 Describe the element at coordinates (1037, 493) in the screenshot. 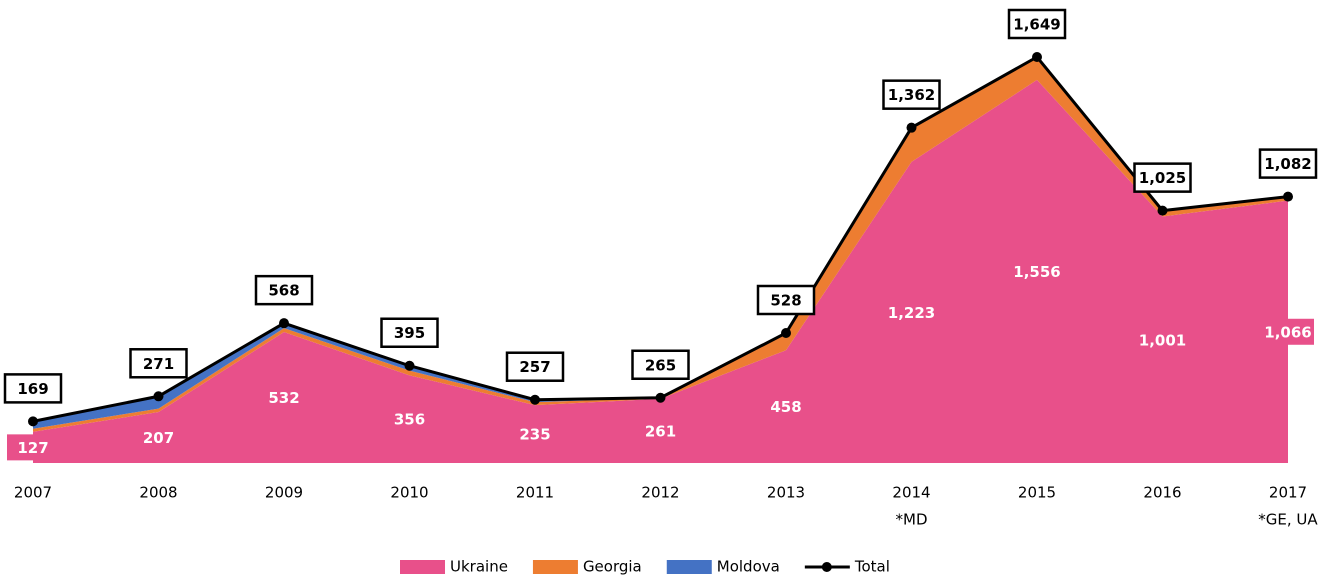

I see `x-tick-label: 2015` at that location.